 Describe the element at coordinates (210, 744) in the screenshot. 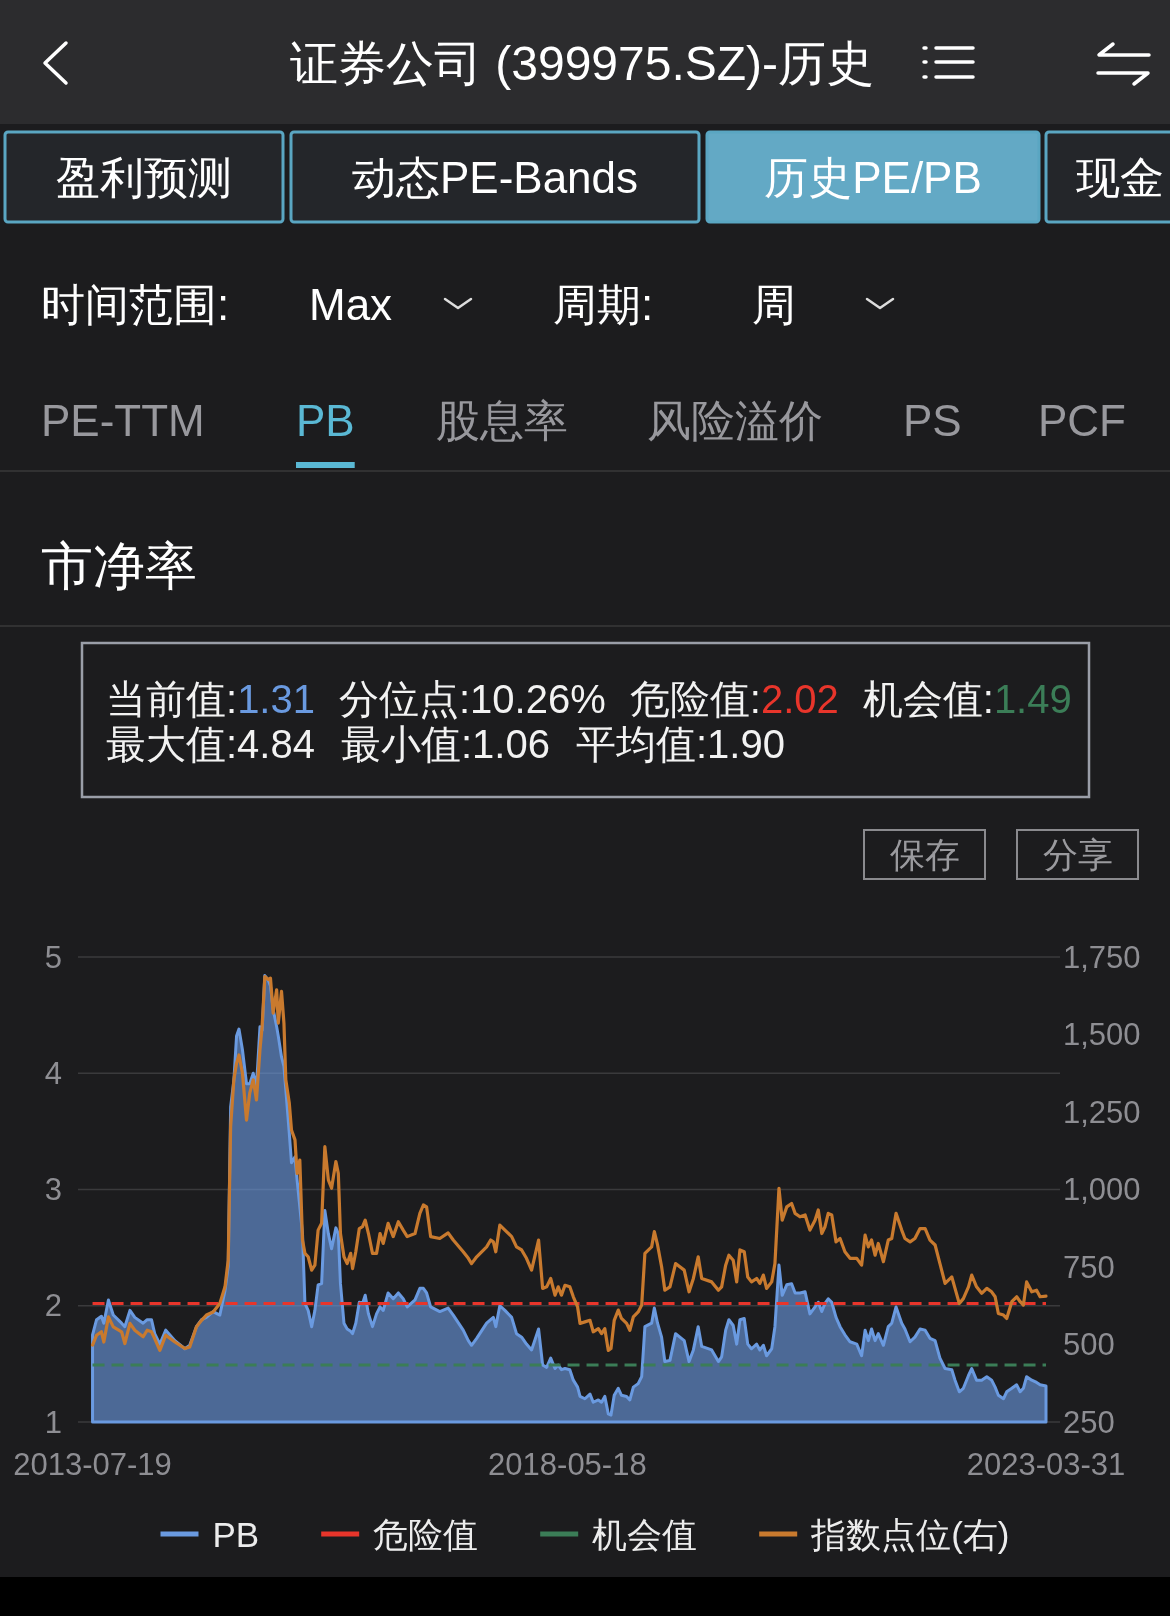

I see `info-label: 最大值:4.84` at that location.